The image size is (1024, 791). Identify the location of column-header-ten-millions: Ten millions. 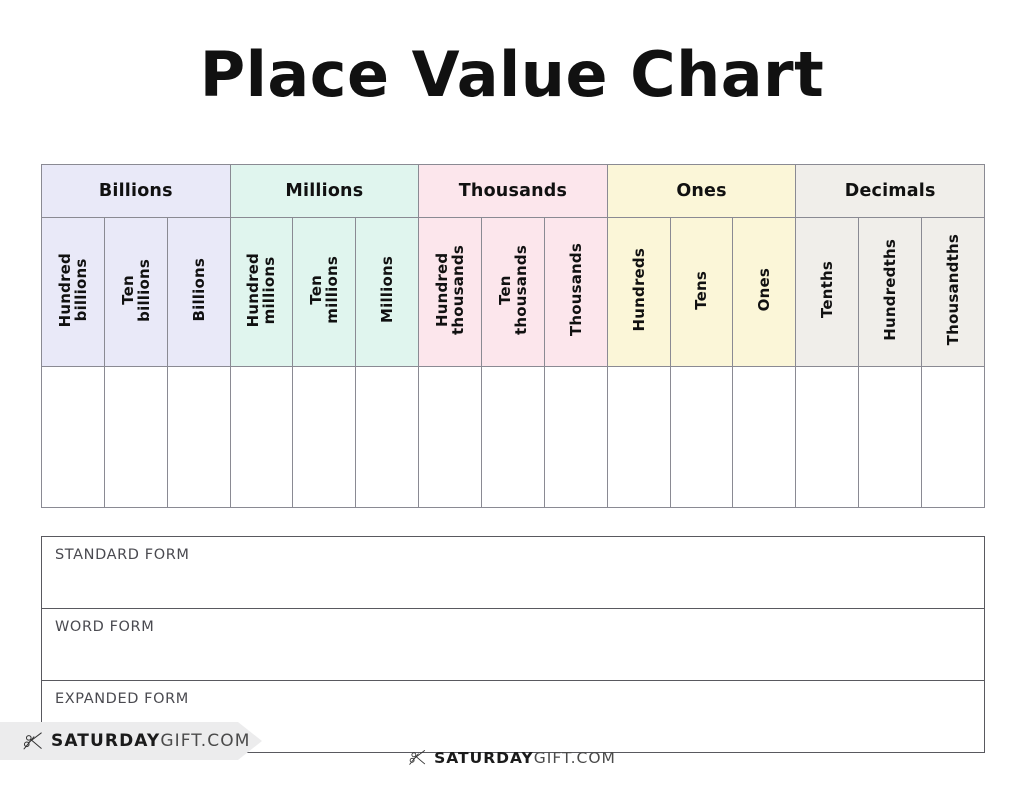
(324, 292).